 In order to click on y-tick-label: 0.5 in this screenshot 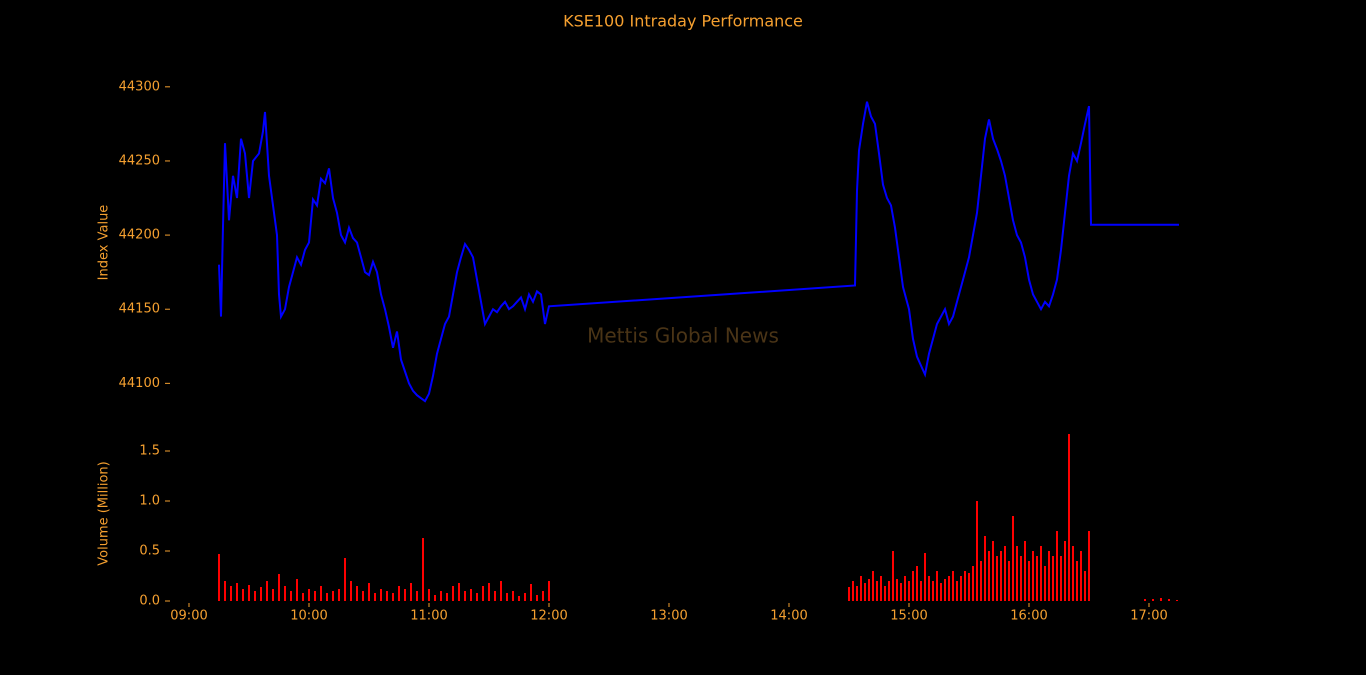, I will do `click(149, 551)`.